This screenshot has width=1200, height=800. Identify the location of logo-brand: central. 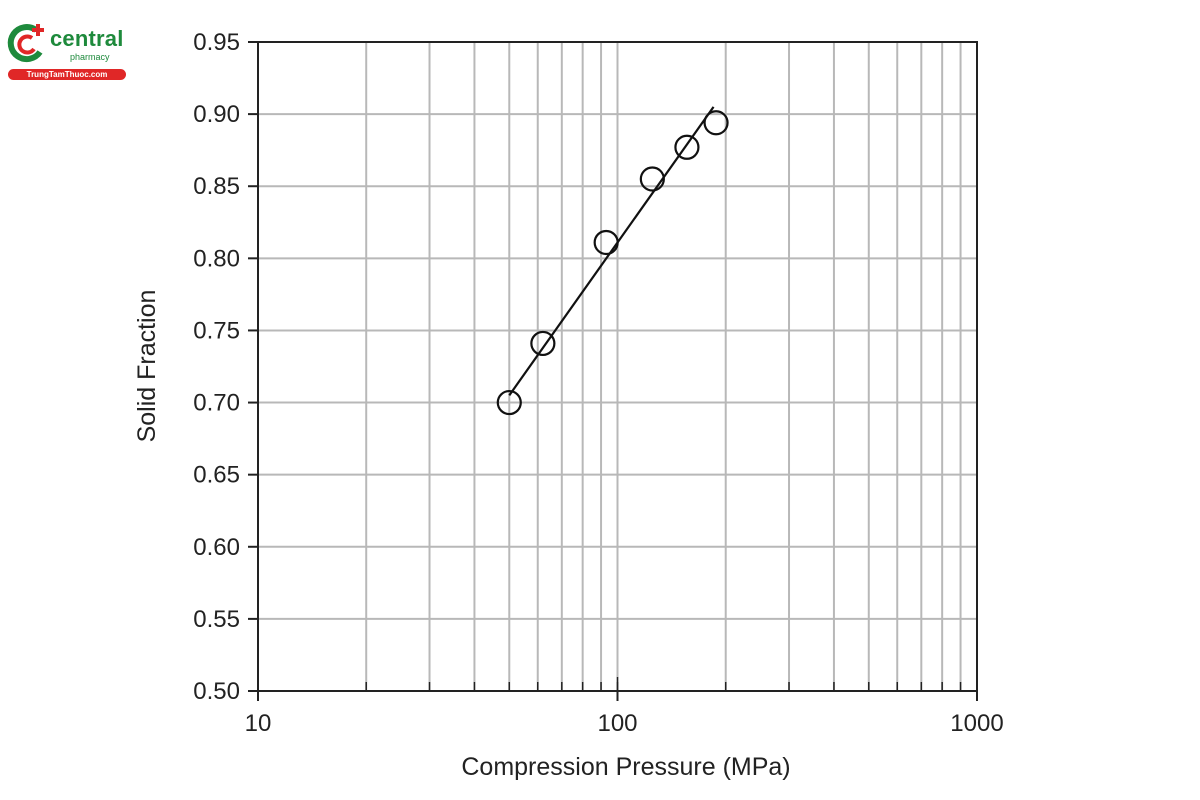
(87, 38).